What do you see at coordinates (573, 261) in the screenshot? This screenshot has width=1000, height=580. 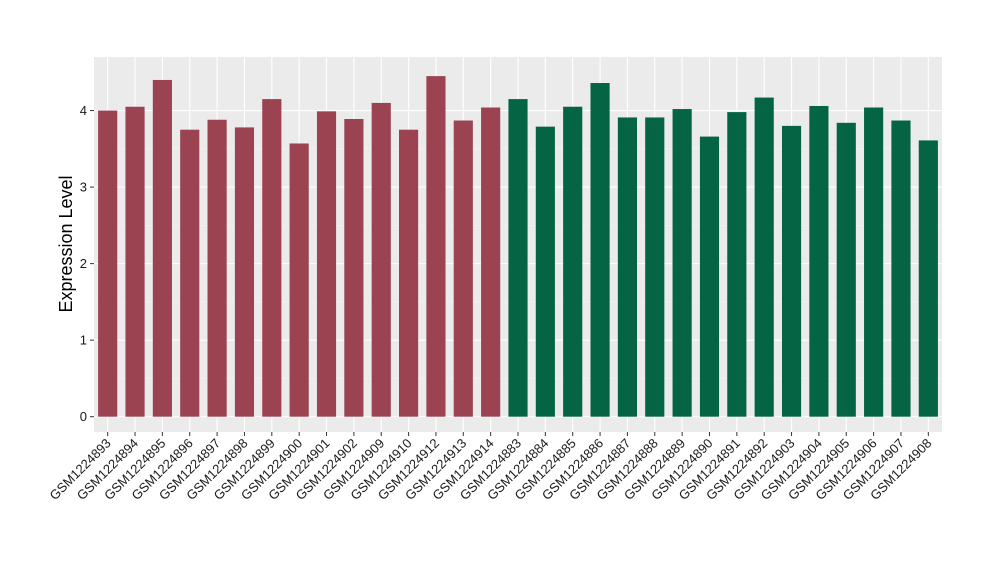 I see `bar-GSM1224885` at bounding box center [573, 261].